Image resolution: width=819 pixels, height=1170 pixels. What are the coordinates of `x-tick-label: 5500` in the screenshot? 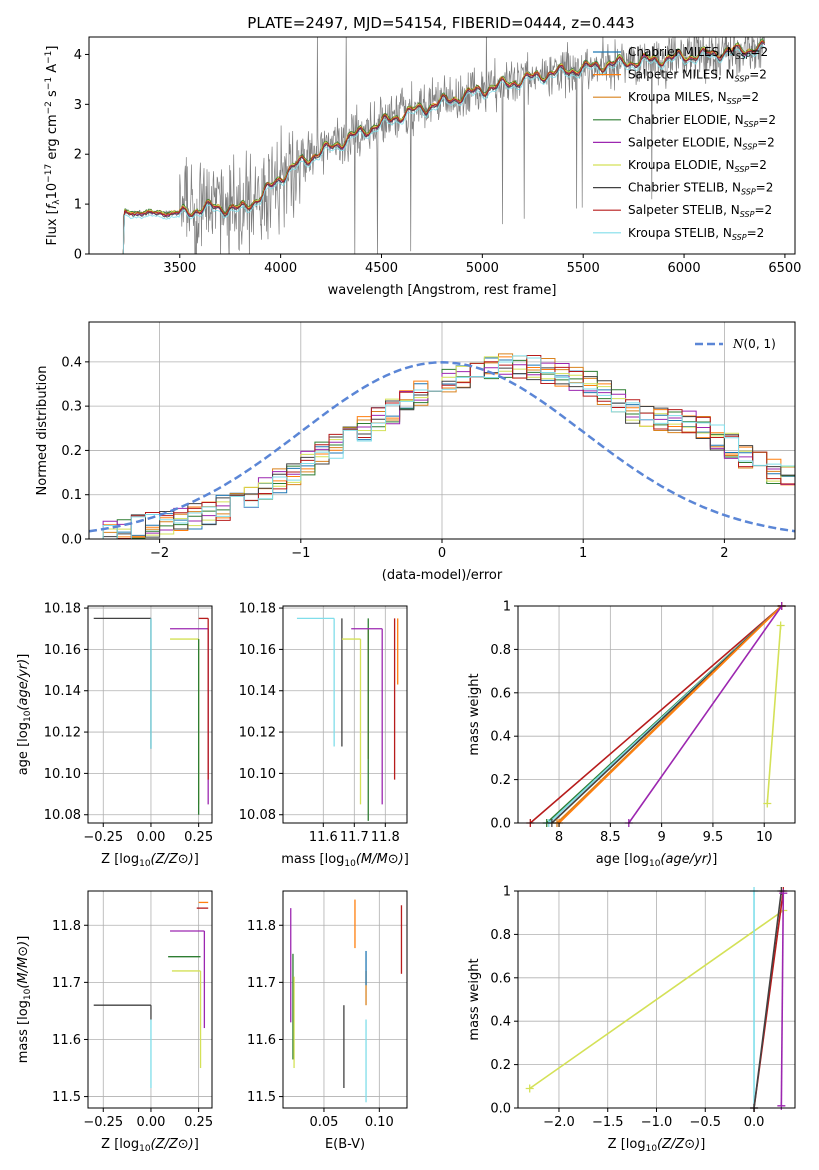 It's located at (583, 268).